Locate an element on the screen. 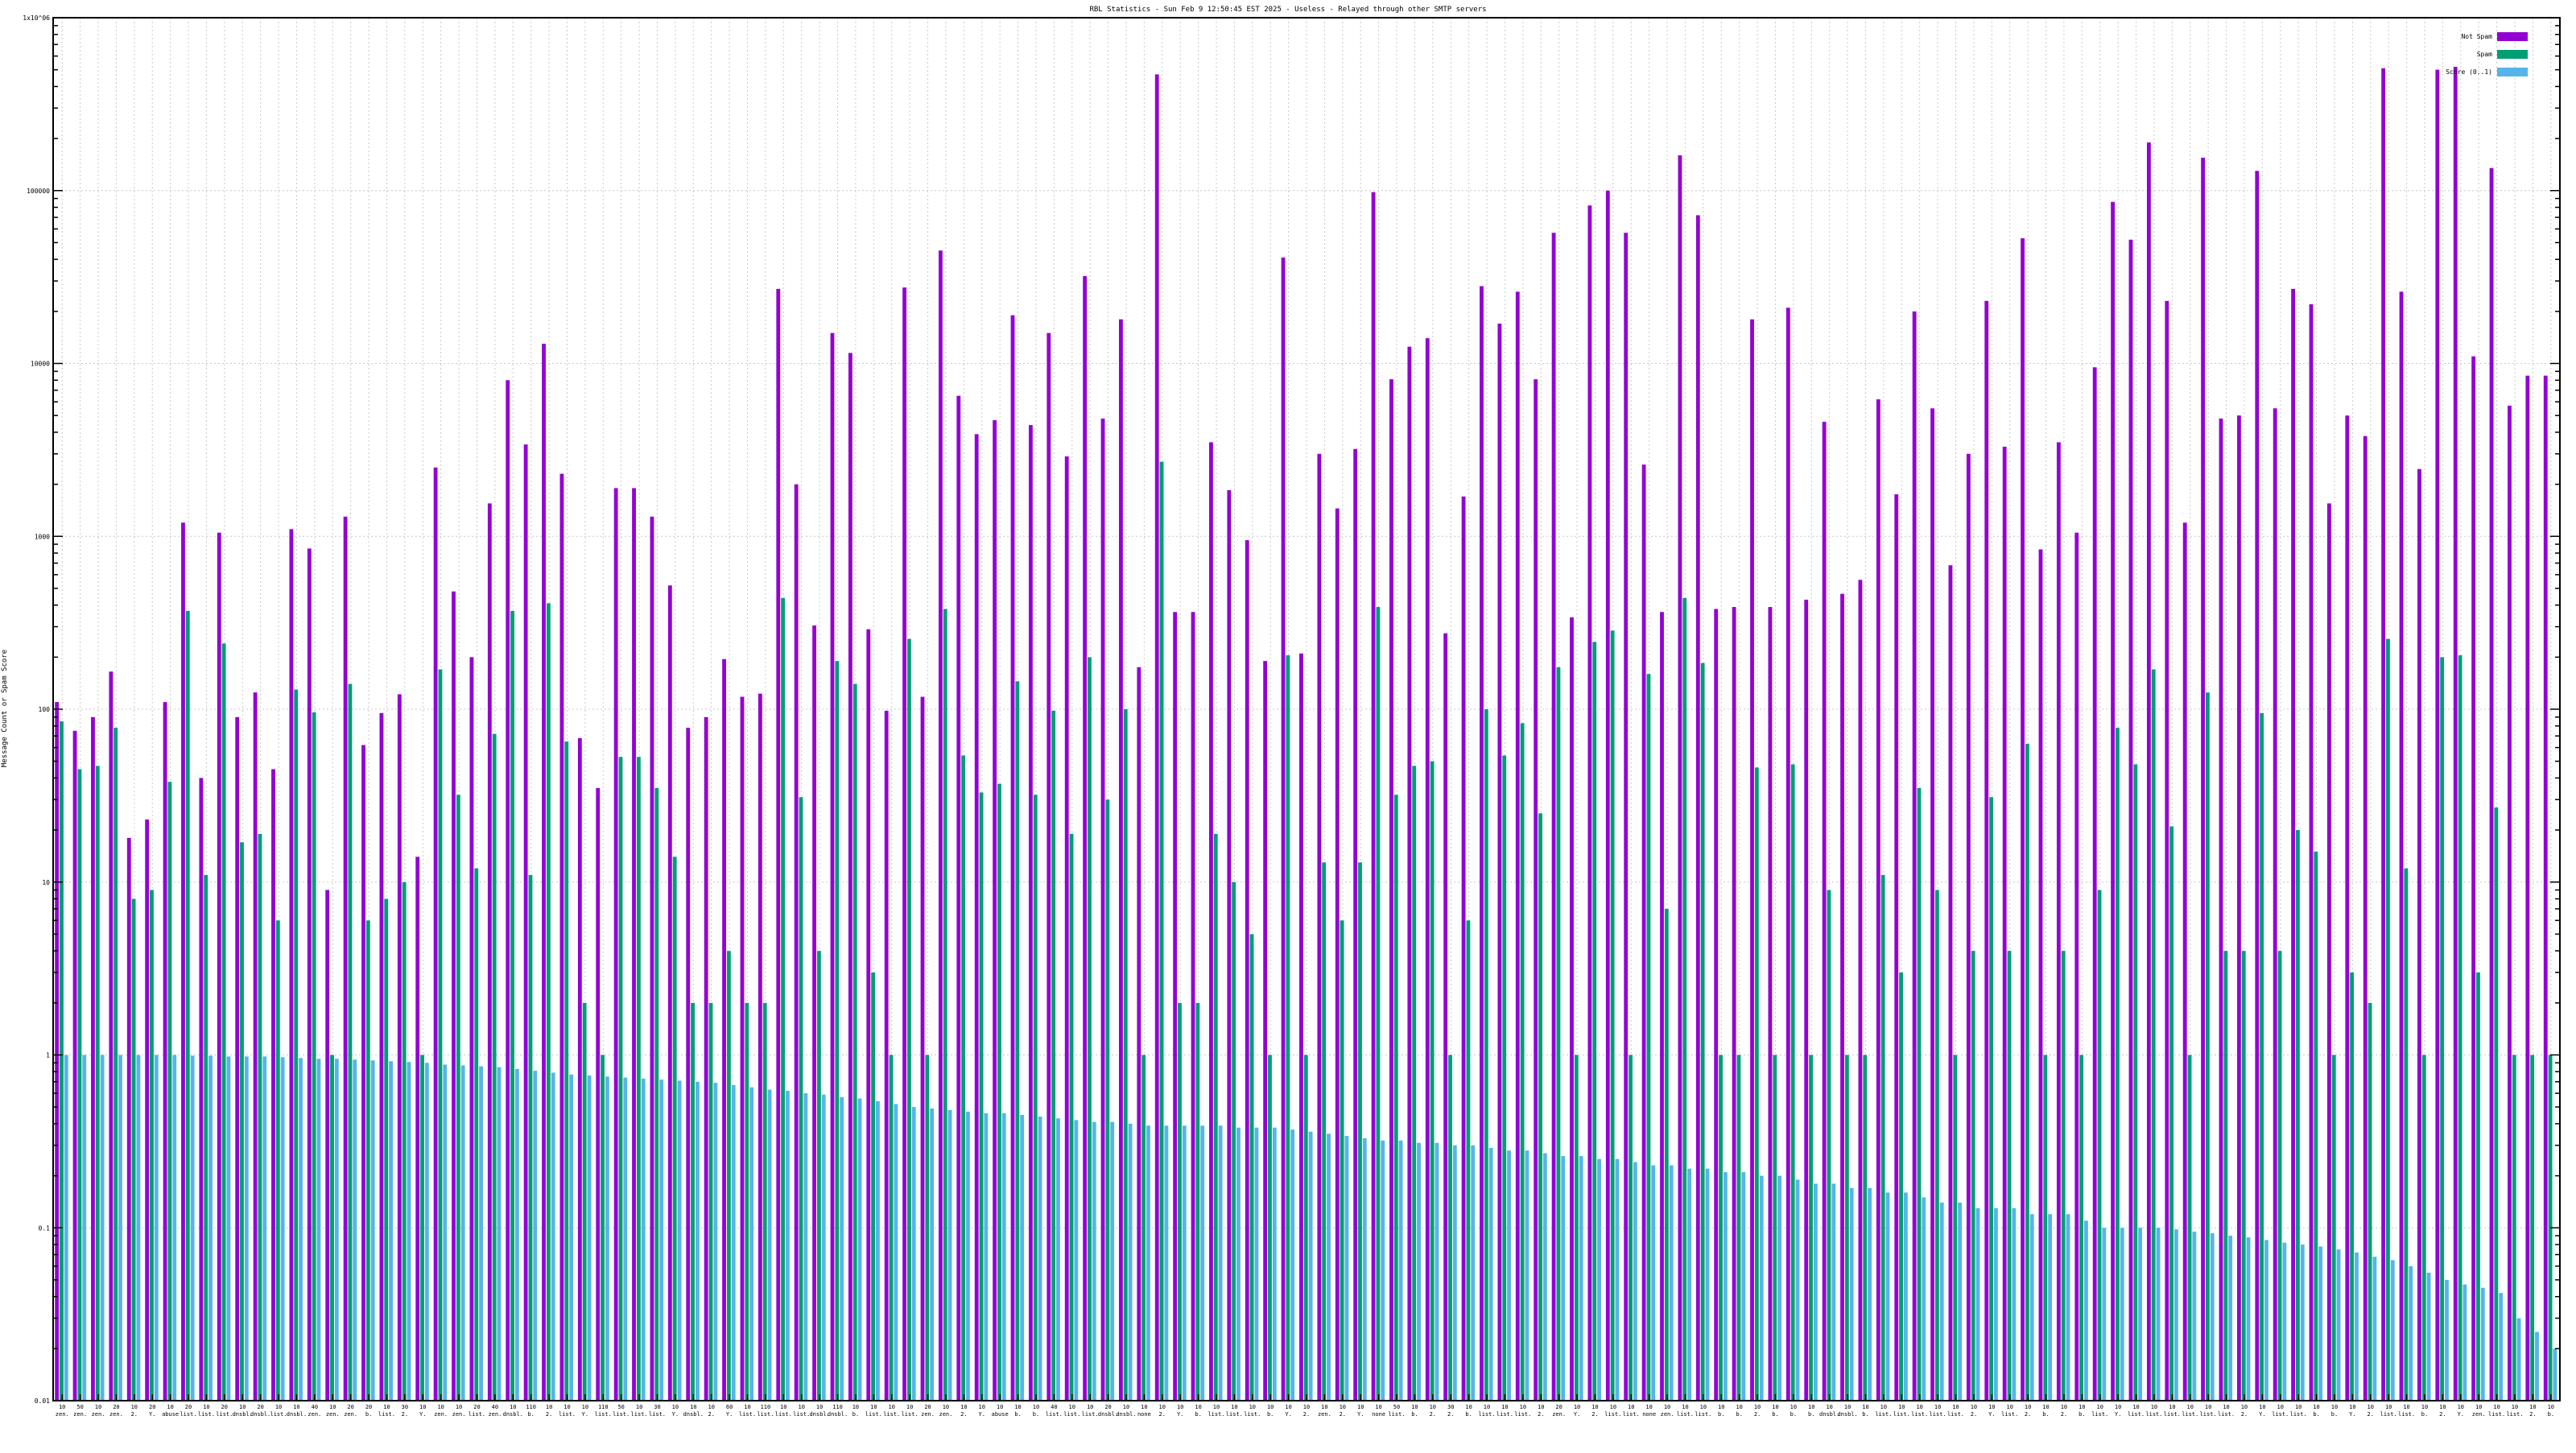 The width and height of the screenshot is (2576, 1453). x-tick-label: 30 is located at coordinates (405, 1407).